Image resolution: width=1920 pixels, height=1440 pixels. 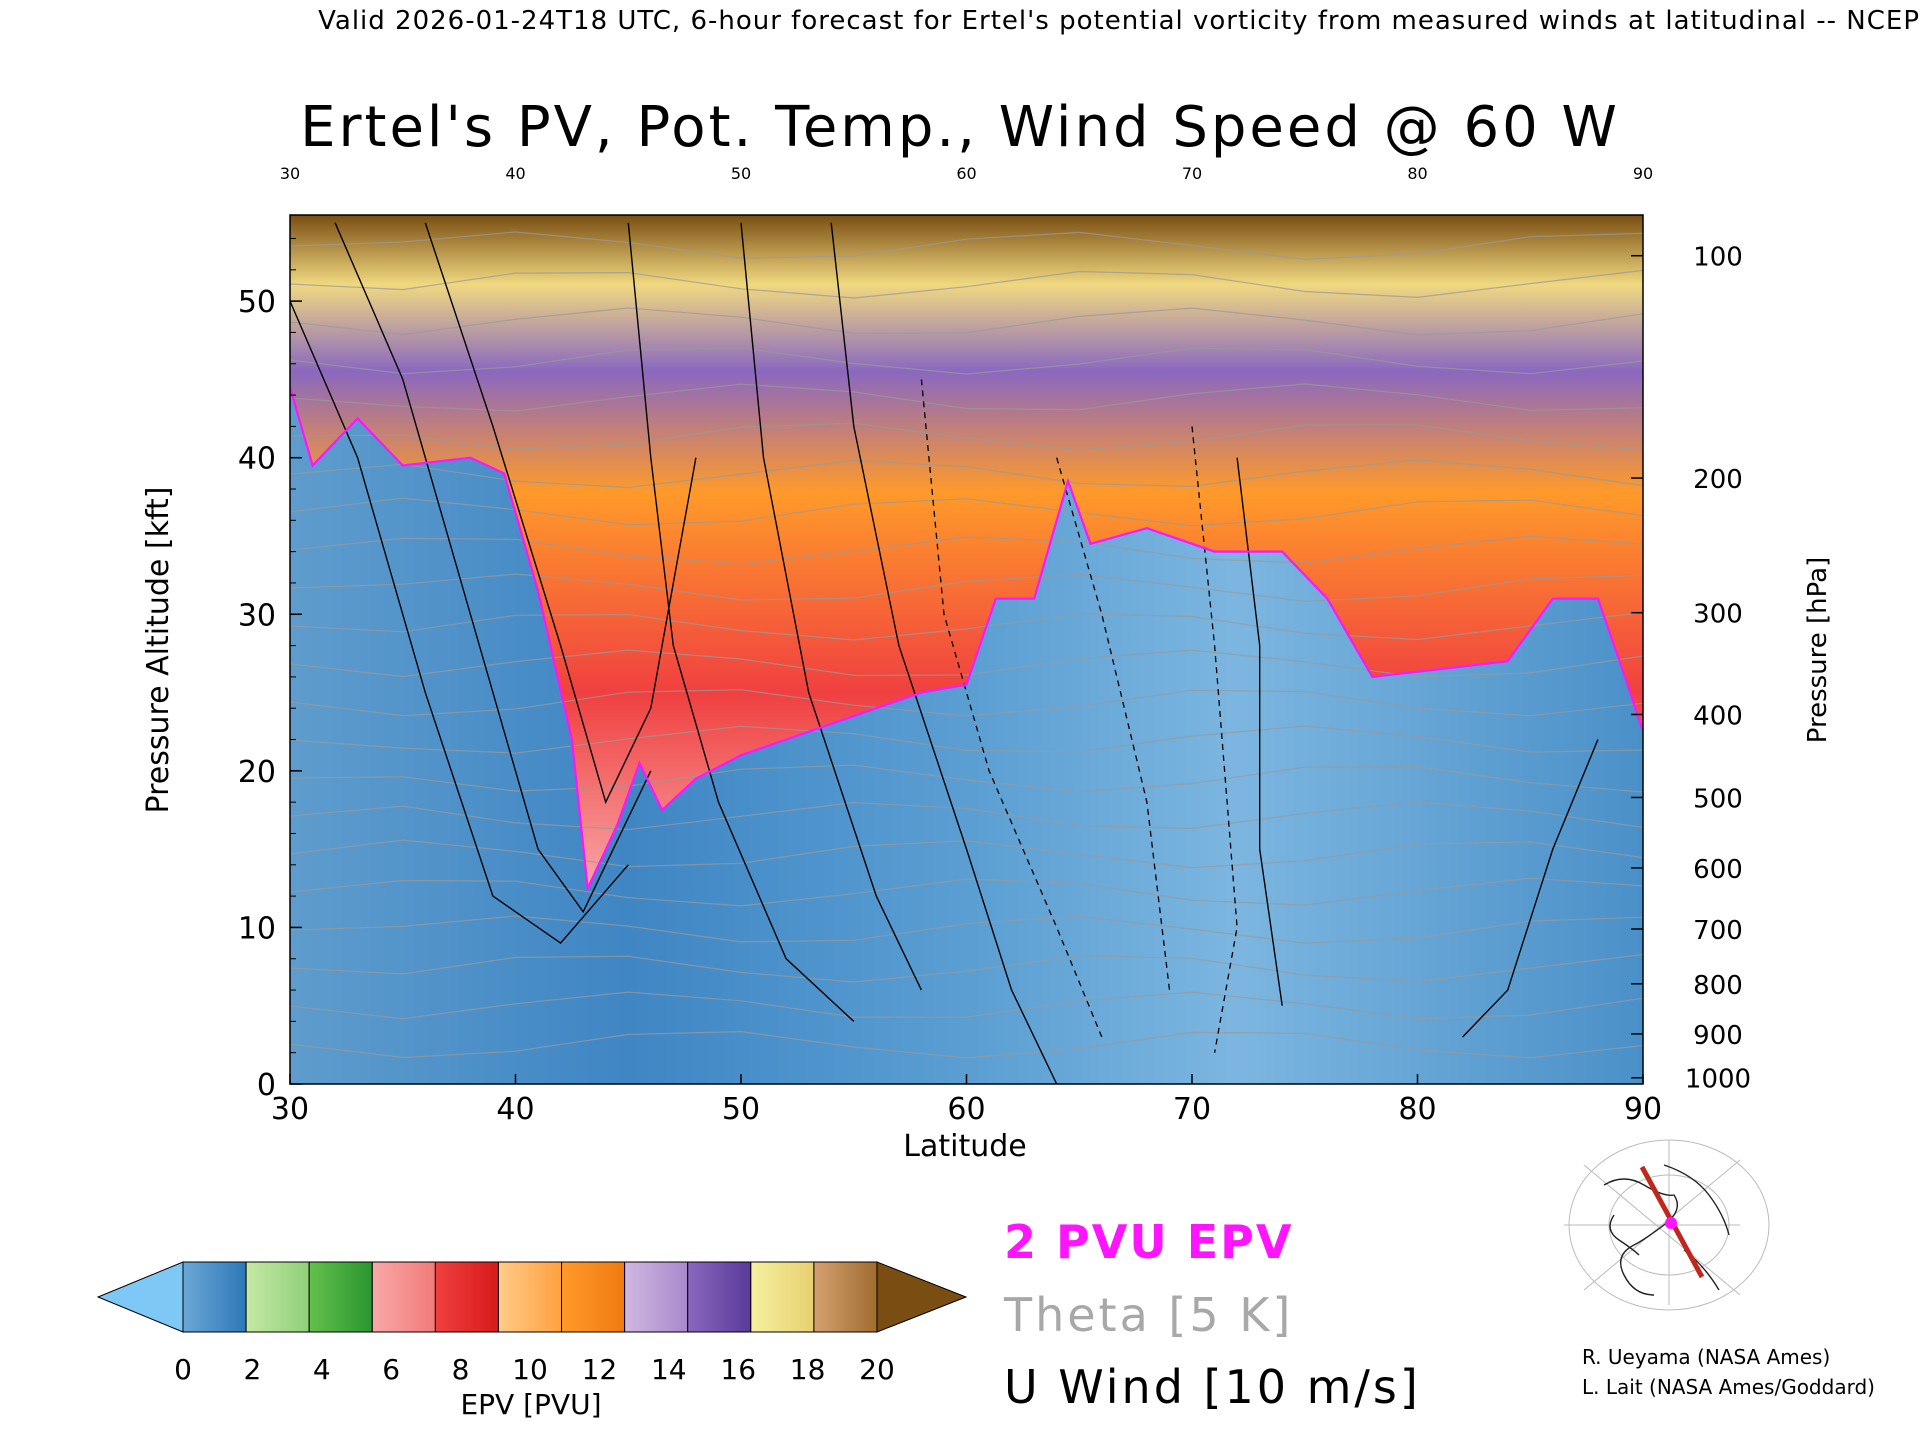 I want to click on x-axis-title: Latitude, so click(x=964, y=1146).